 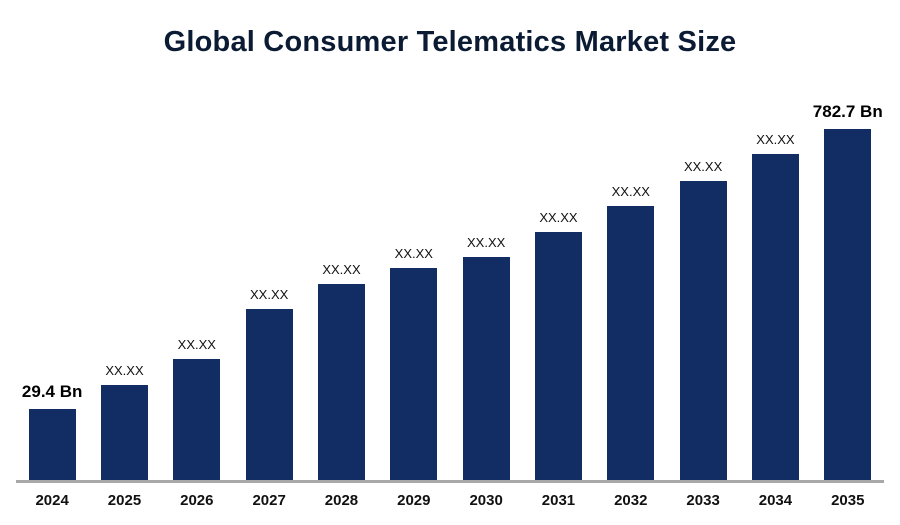 What do you see at coordinates (847, 111) in the screenshot?
I see `bar-value-label: 782.7 Bn` at bounding box center [847, 111].